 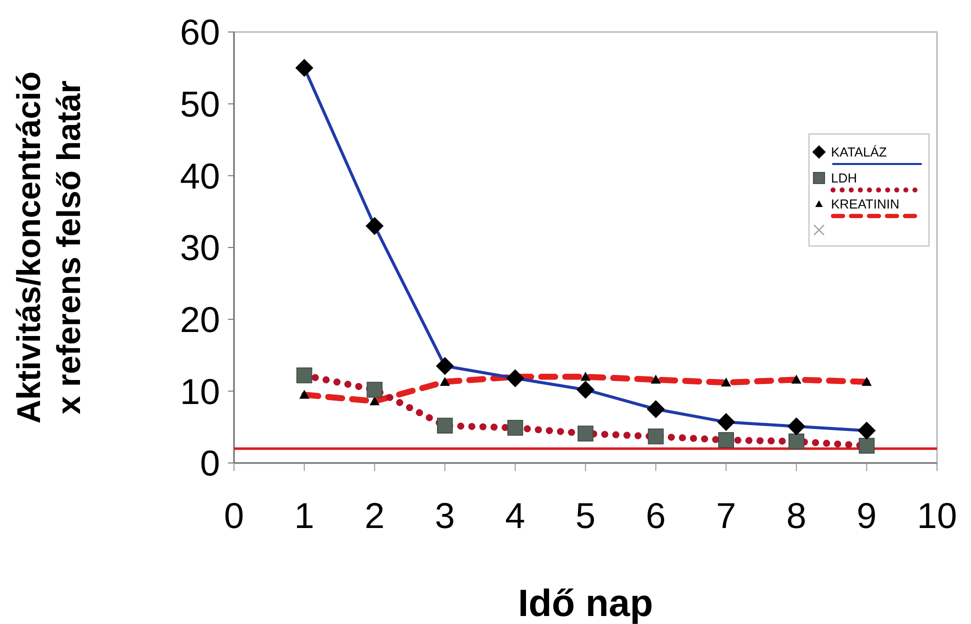 I want to click on y-axis-title: Aktivitás/koncentráció x referens felső határ, so click(x=48, y=247).